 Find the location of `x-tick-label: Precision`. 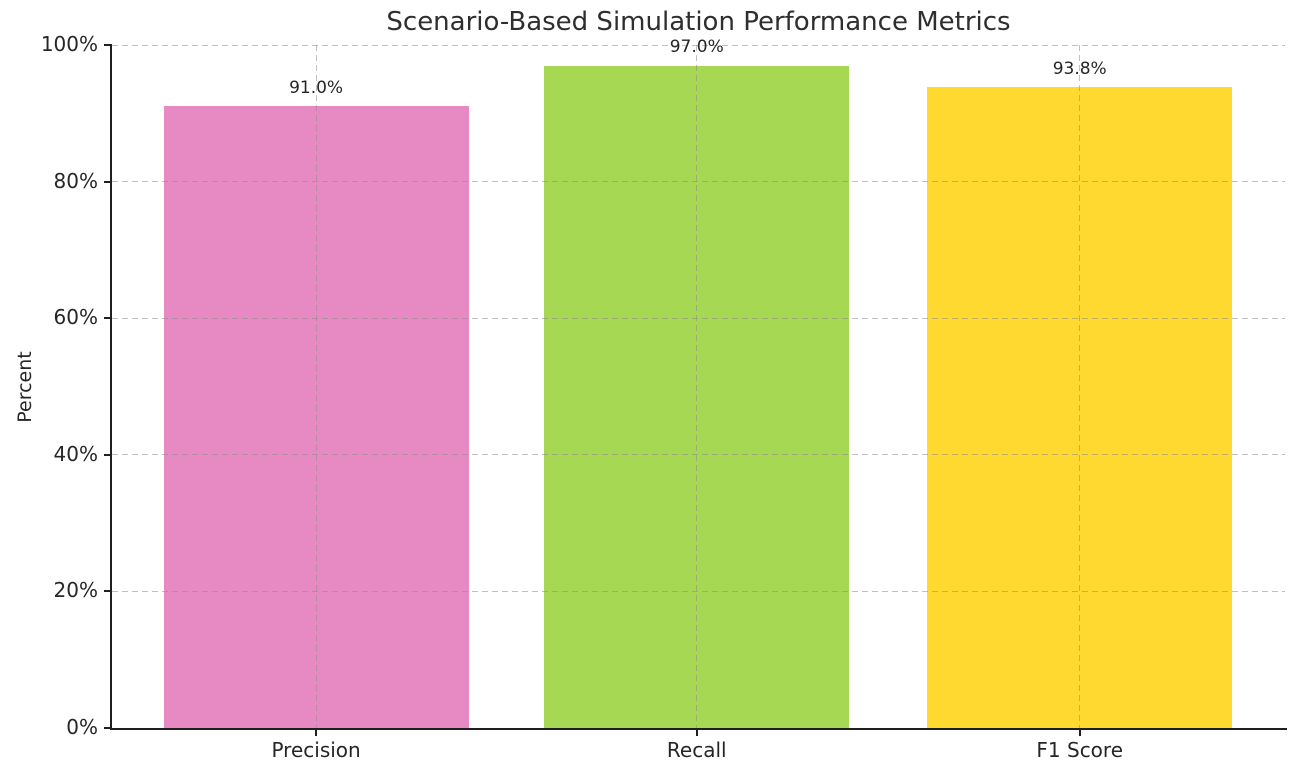

x-tick-label: Precision is located at coordinates (316, 750).